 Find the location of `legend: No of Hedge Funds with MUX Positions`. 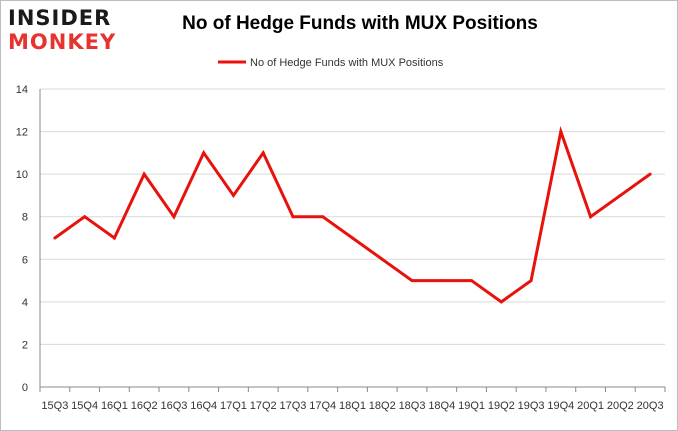

legend: No of Hedge Funds with MUX Positions is located at coordinates (331, 63).